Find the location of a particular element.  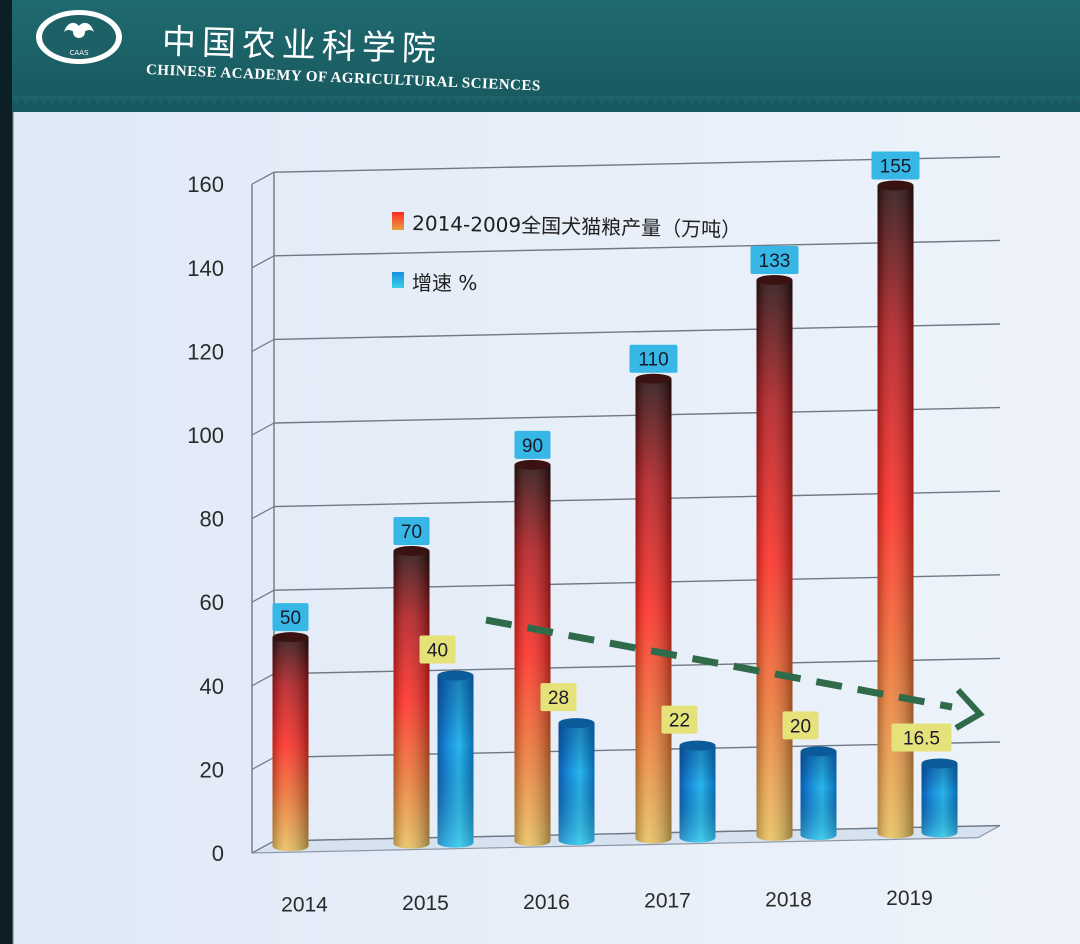

svg-text: 28 is located at coordinates (558, 698).